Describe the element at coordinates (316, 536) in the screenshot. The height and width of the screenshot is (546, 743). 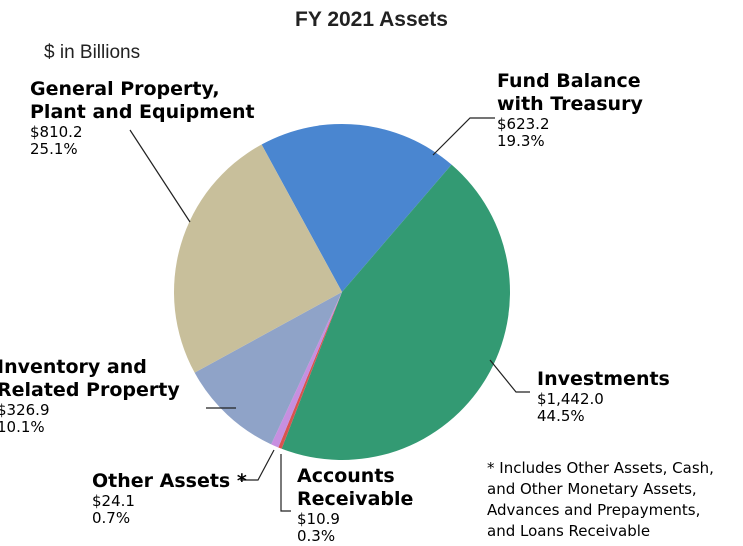
I see `percentage-label: 0.3%` at that location.